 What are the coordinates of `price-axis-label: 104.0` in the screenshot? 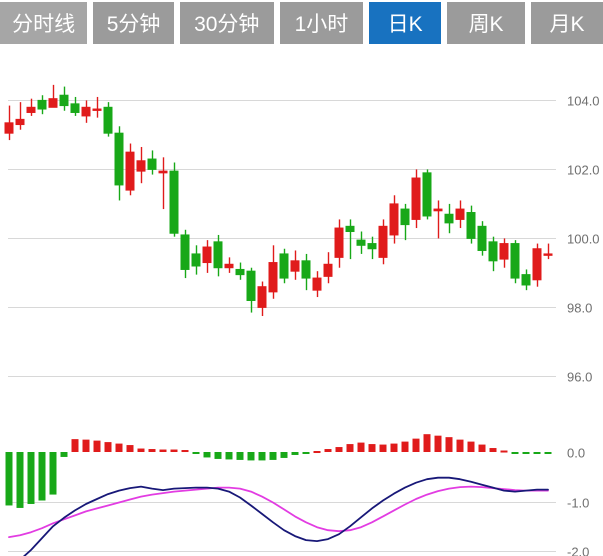 It's located at (583, 101).